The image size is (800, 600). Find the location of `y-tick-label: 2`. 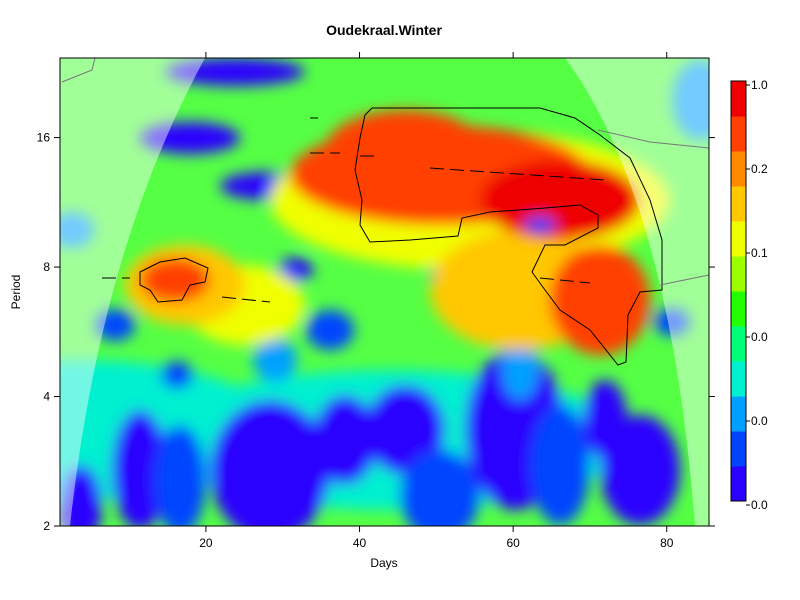

y-tick-label: 2 is located at coordinates (46, 526).